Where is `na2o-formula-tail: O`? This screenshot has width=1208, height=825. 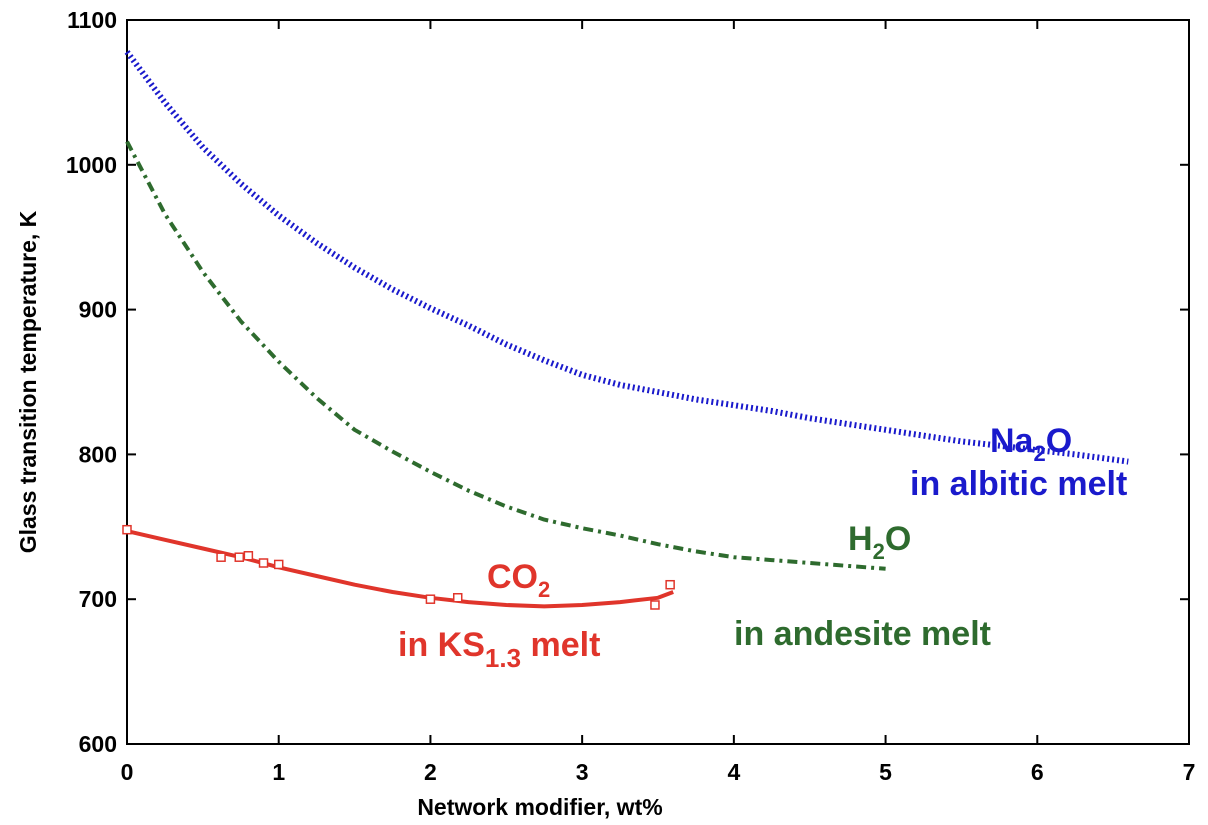 na2o-formula-tail: O is located at coordinates (1059, 441).